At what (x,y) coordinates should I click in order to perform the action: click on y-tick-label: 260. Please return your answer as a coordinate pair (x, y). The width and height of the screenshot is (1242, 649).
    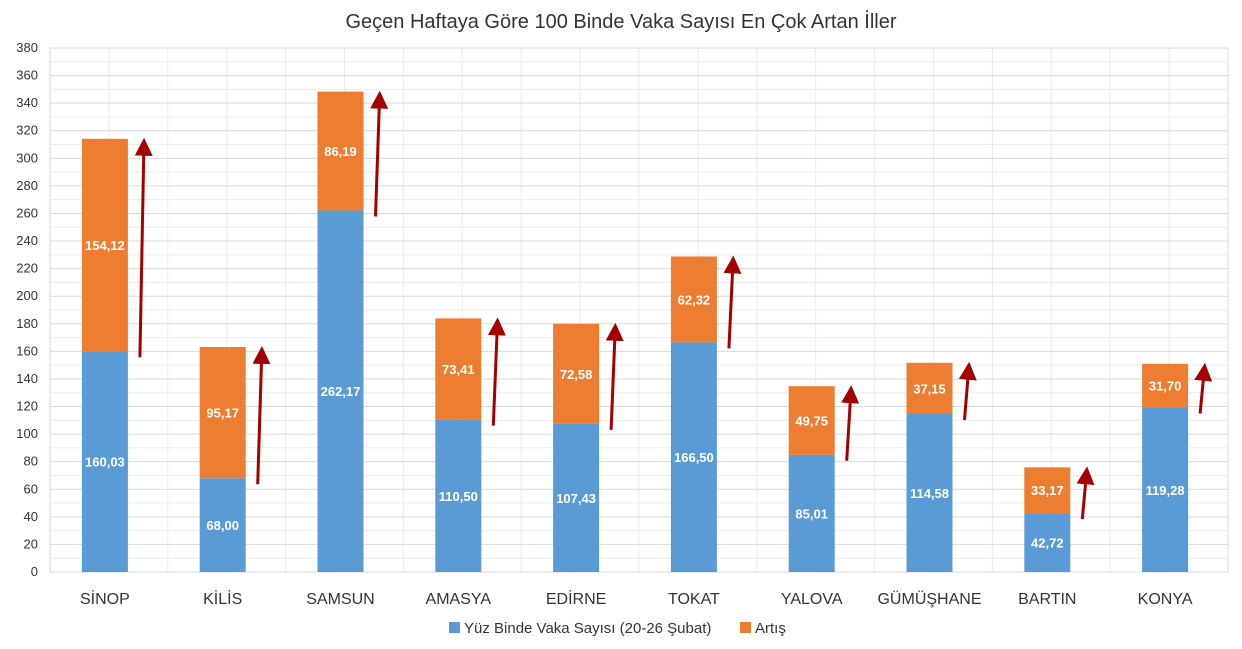
    Looking at the image, I should click on (27, 212).